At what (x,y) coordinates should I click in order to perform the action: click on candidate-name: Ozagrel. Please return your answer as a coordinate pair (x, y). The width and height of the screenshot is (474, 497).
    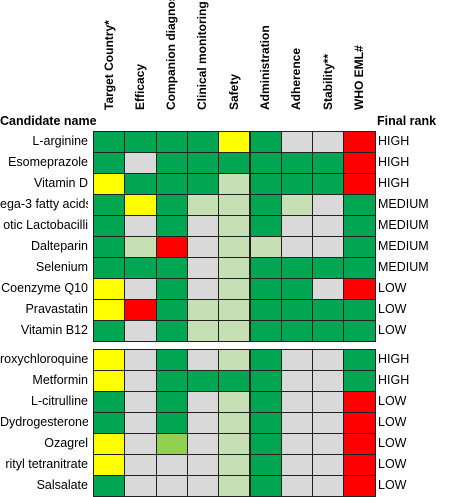
    Looking at the image, I should click on (66, 443).